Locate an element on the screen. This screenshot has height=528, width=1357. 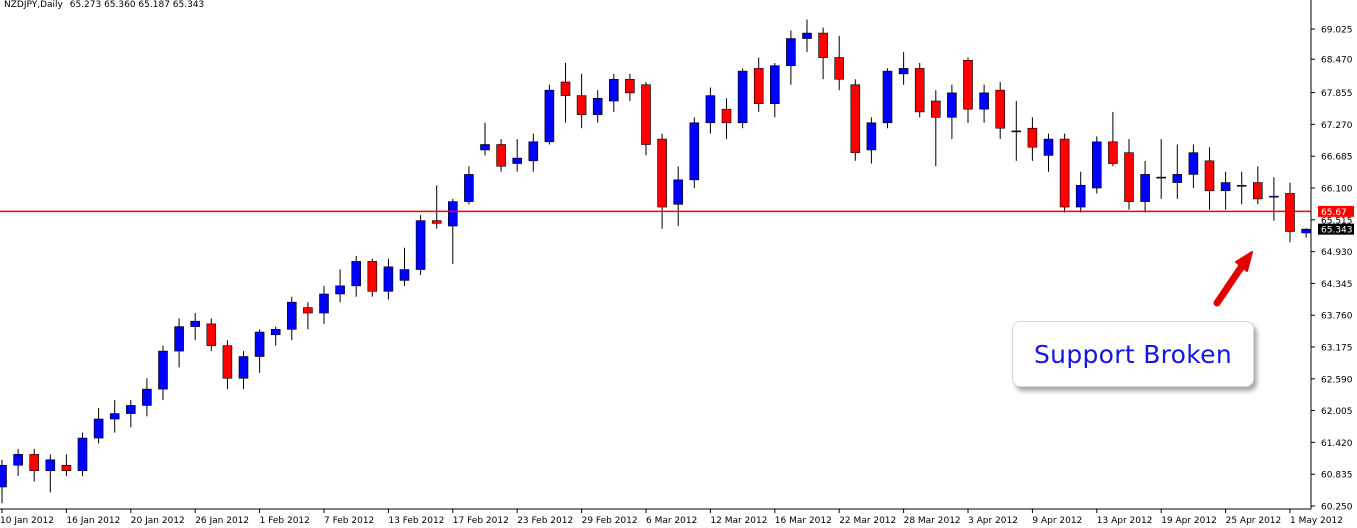
x-tick-label: 9 Apr 2012 is located at coordinates (1057, 521).